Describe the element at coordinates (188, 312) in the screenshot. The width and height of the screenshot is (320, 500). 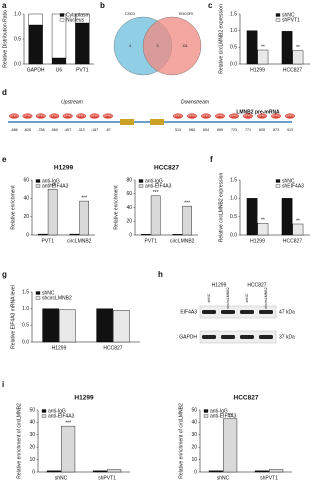
I see `blot-protein: EIF4A3` at that location.